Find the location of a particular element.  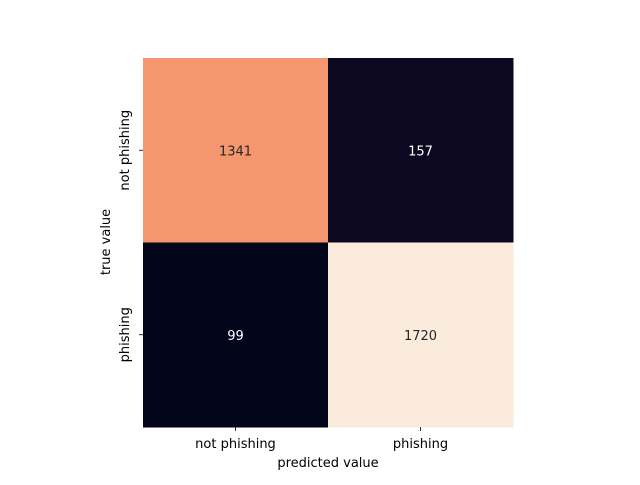

x-axis-label: predicted value is located at coordinates (327, 463).